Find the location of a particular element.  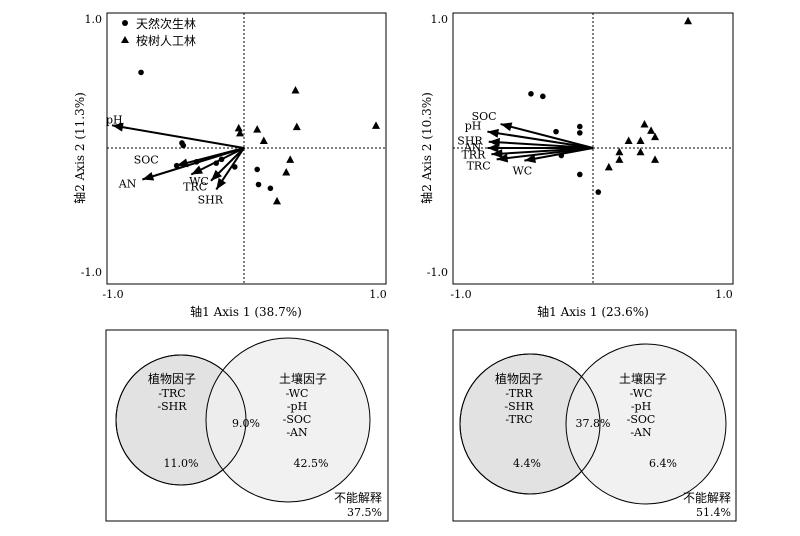

venn-unexplained-value: 37.5% is located at coordinates (364, 512).